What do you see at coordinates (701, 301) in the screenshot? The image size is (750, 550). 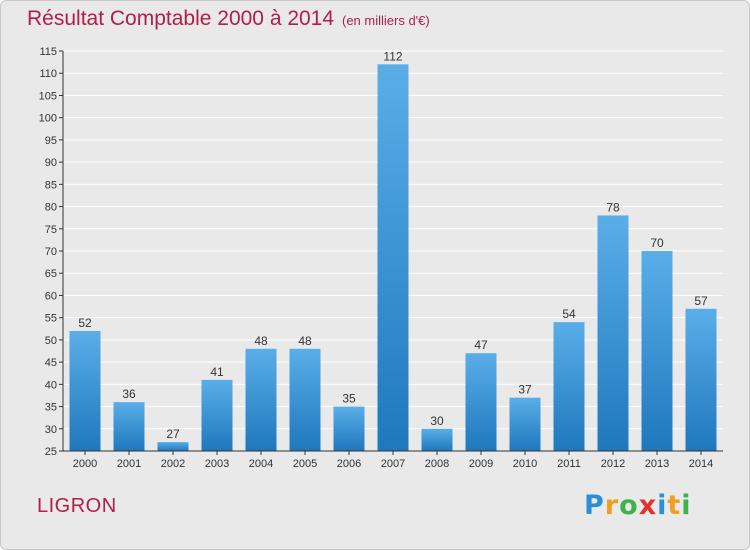 I see `data-label: 57` at bounding box center [701, 301].